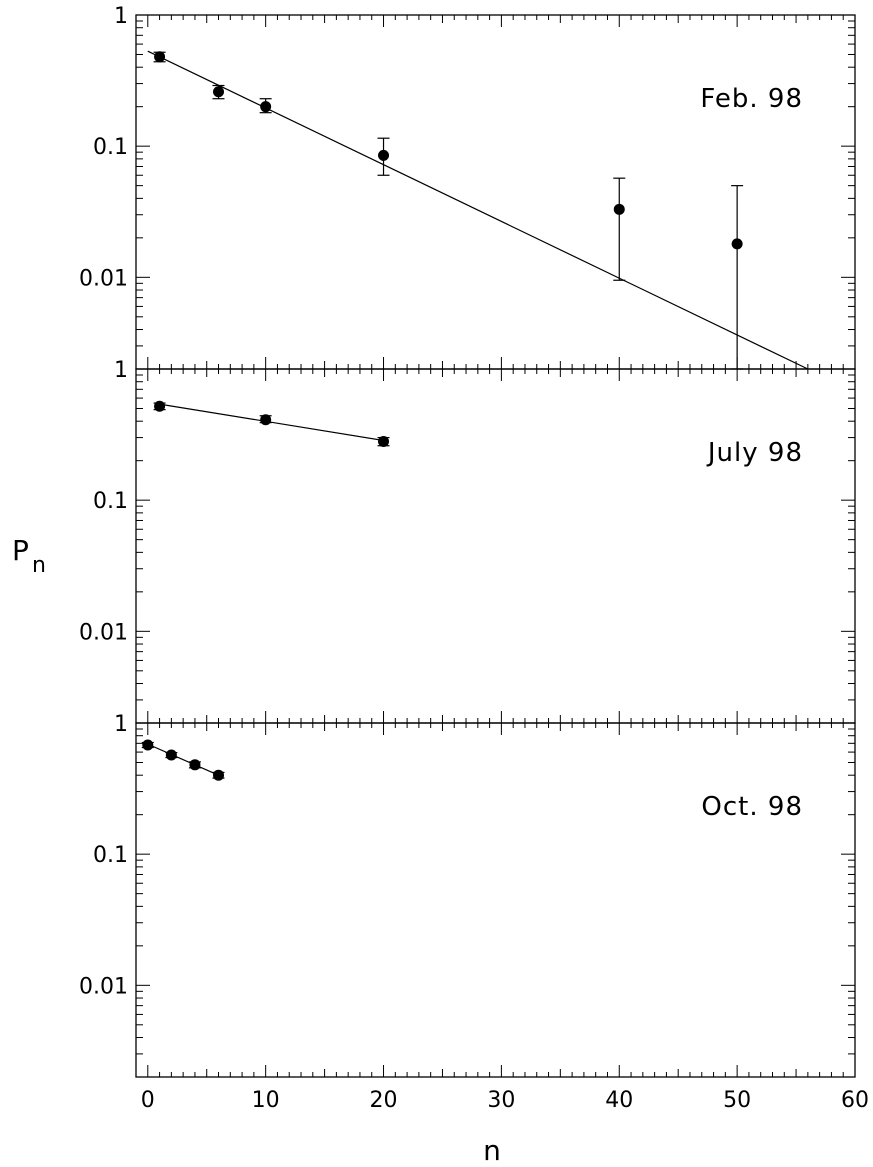  I want to click on x-tick-label: 50, so click(737, 1100).